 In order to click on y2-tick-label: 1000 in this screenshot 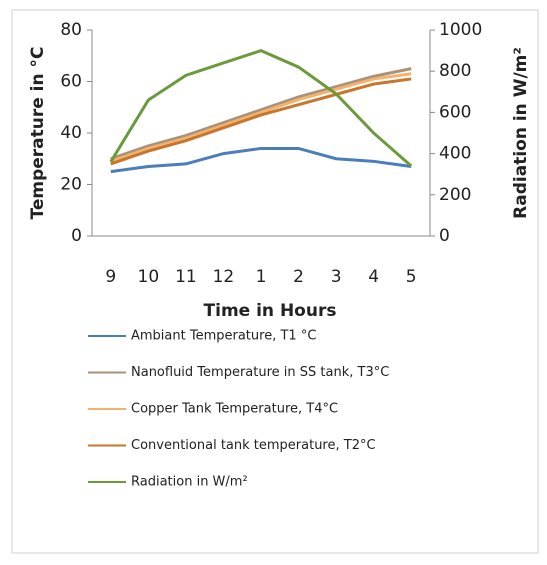, I will do `click(460, 30)`.